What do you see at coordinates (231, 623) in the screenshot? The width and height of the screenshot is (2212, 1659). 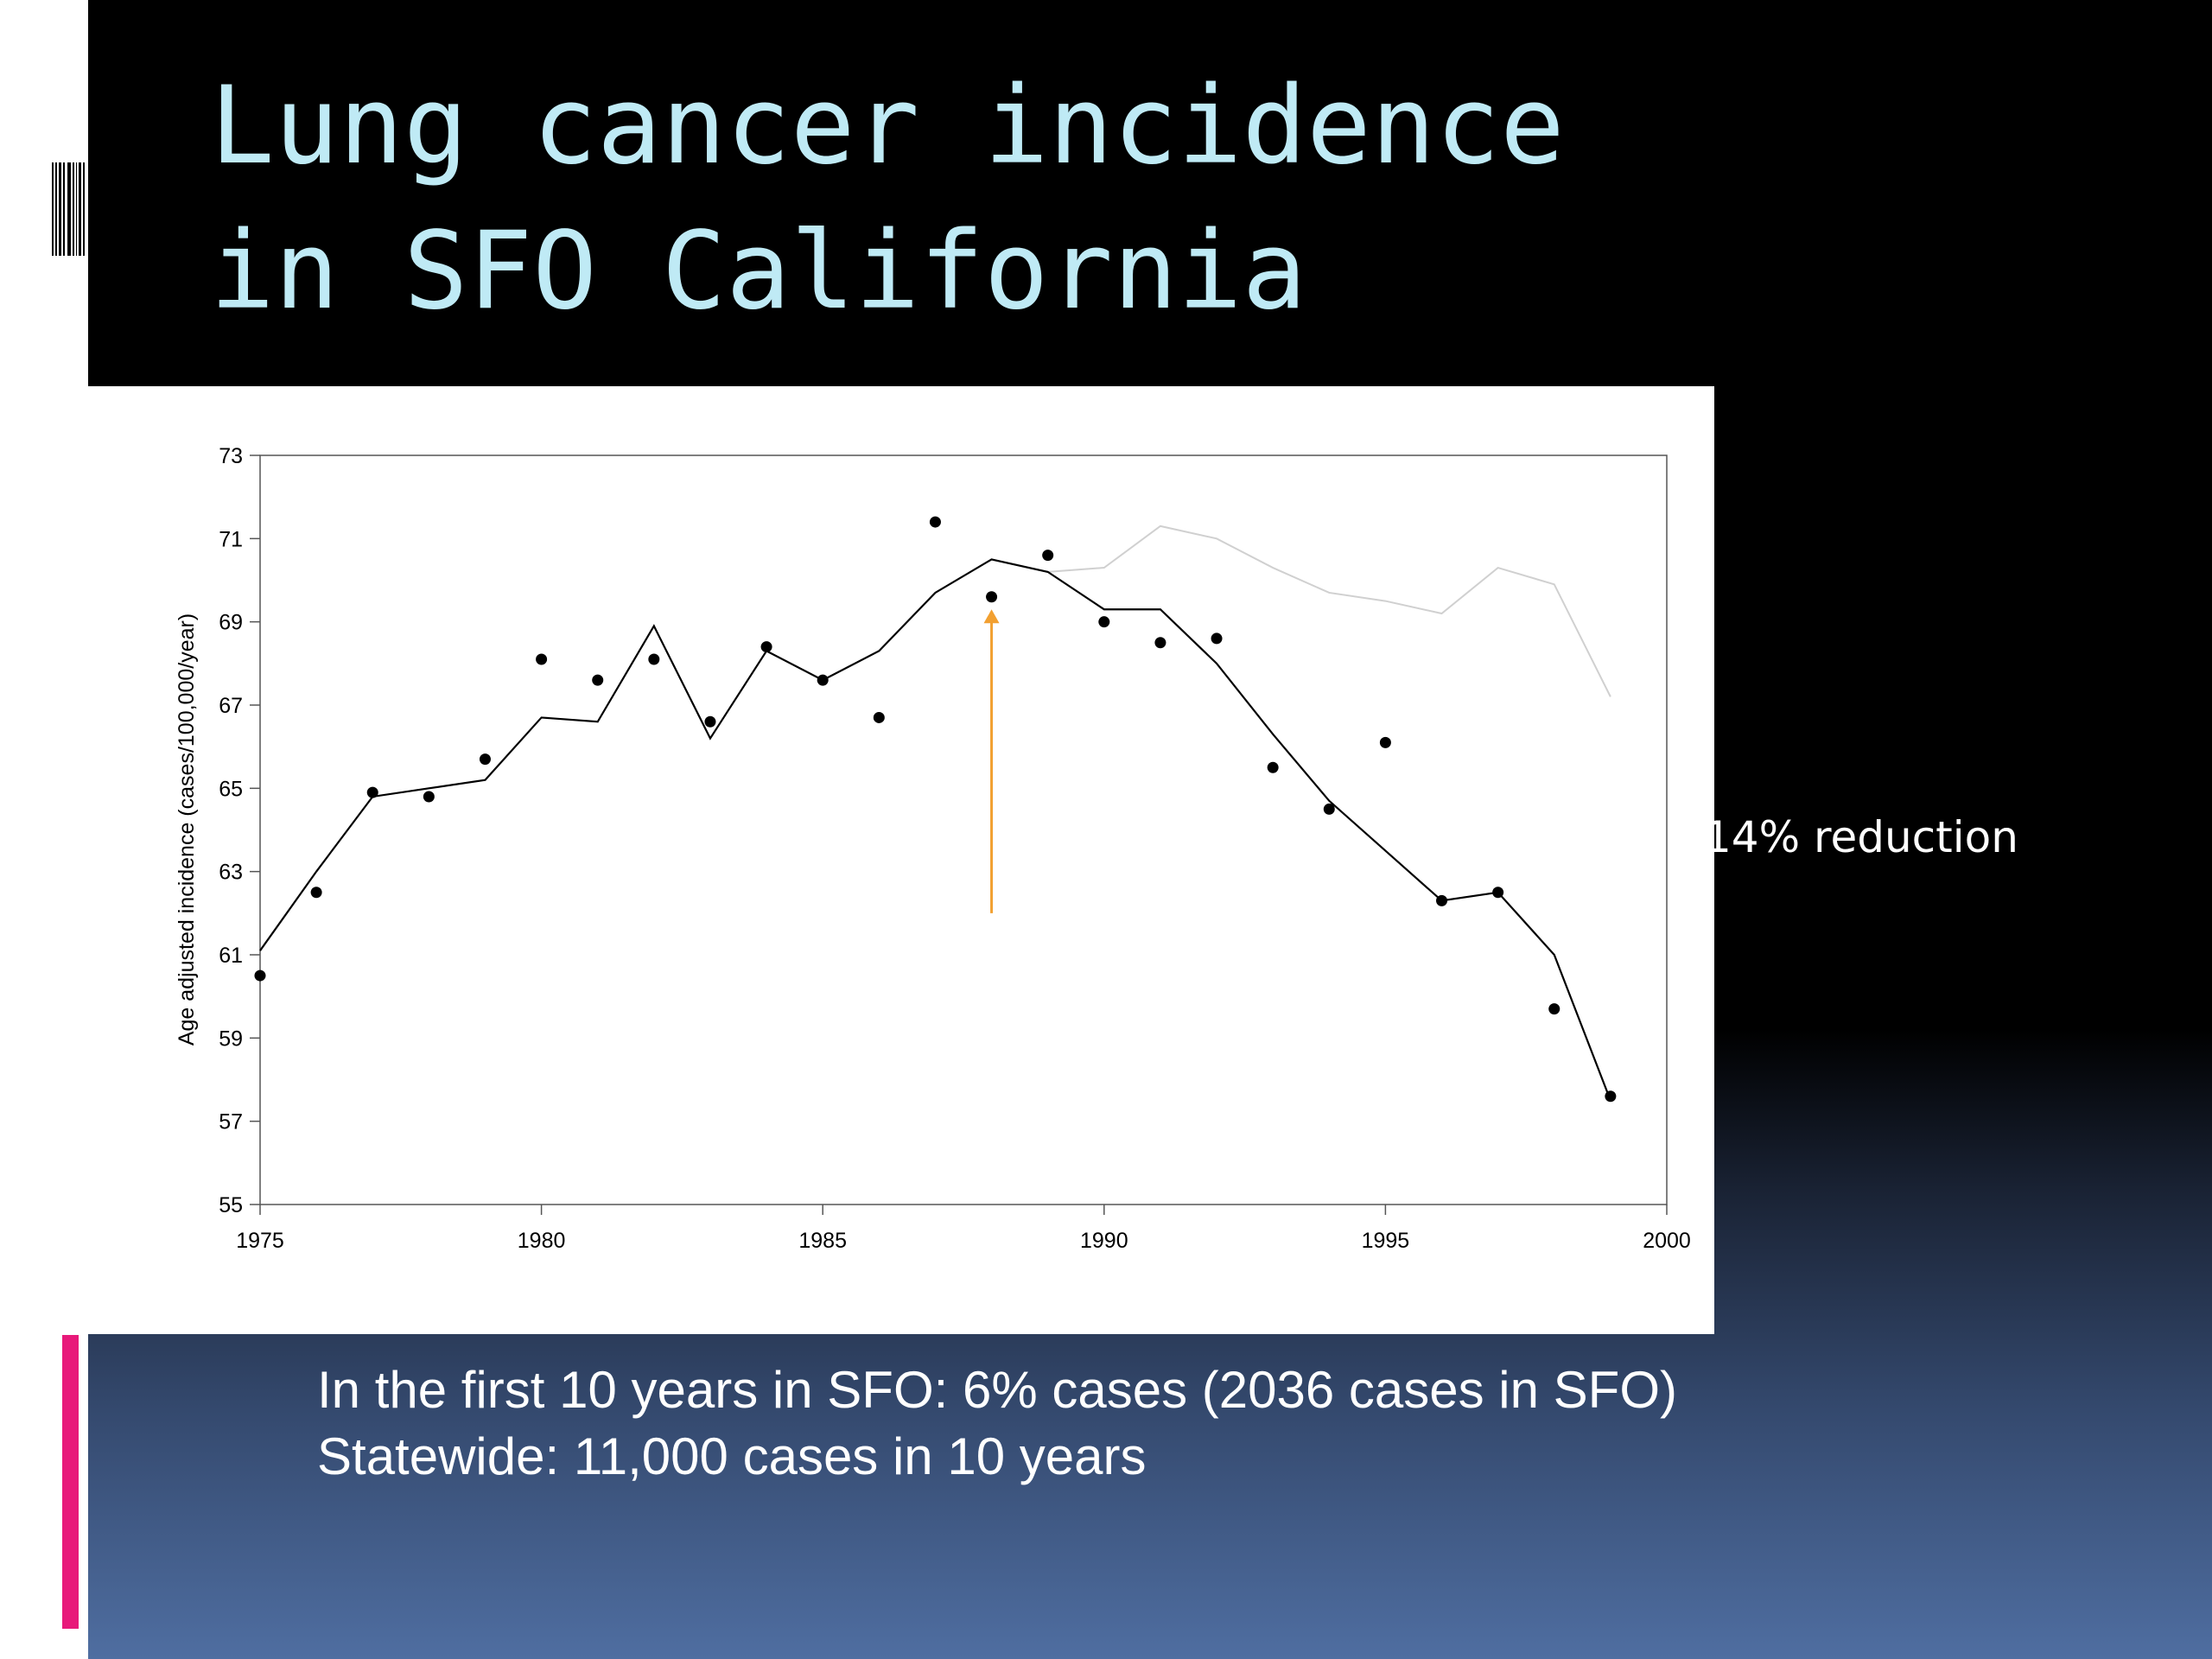 I see `y-tick-label: 69` at bounding box center [231, 623].